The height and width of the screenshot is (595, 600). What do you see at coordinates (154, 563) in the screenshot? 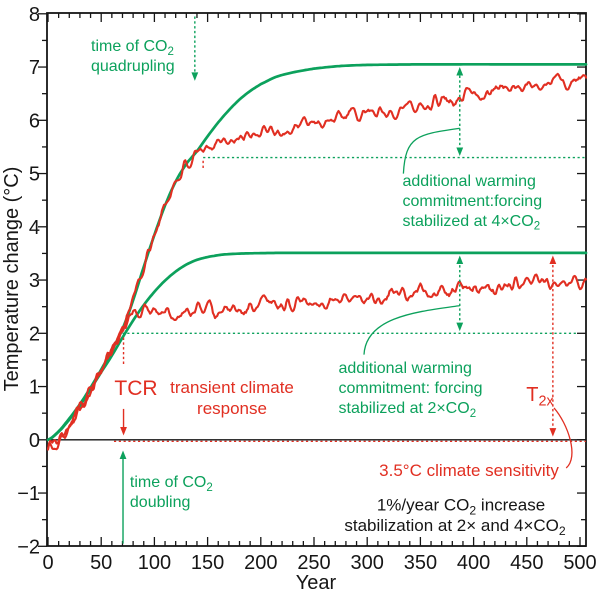
I see `x-tick-label: 100` at bounding box center [154, 563].